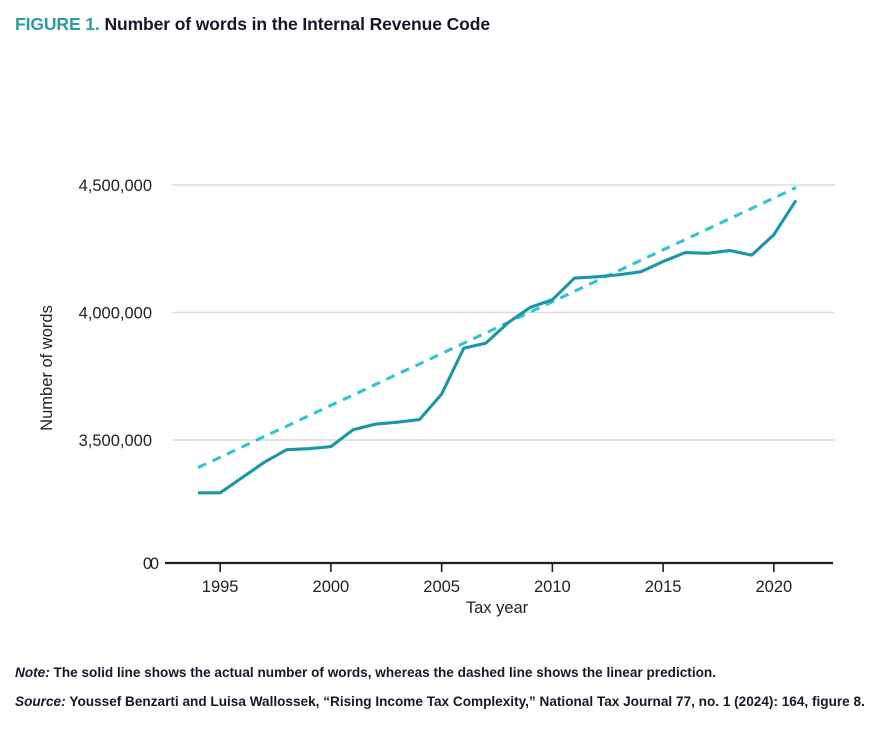  Describe the element at coordinates (119, 375) in the screenshot. I see `y-axis-tick-labels: 0 3,500,000 4,000,000 4,500,000 0` at that location.